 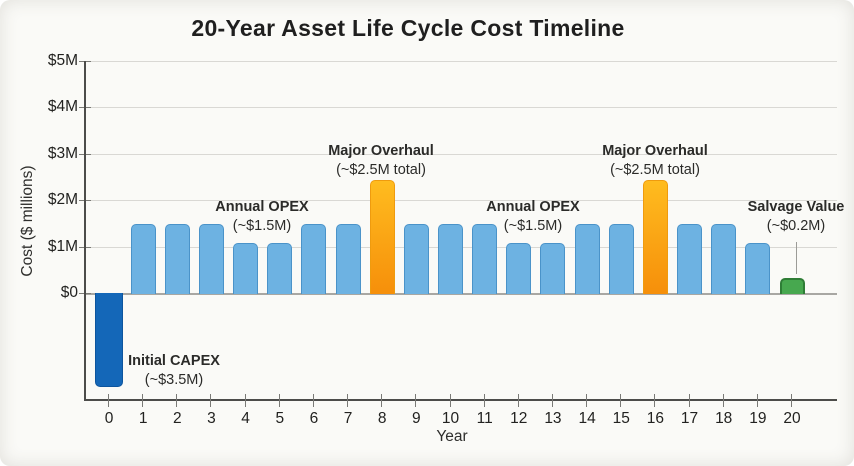 What do you see at coordinates (416, 259) in the screenshot?
I see `bar-year-9-opex` at bounding box center [416, 259].